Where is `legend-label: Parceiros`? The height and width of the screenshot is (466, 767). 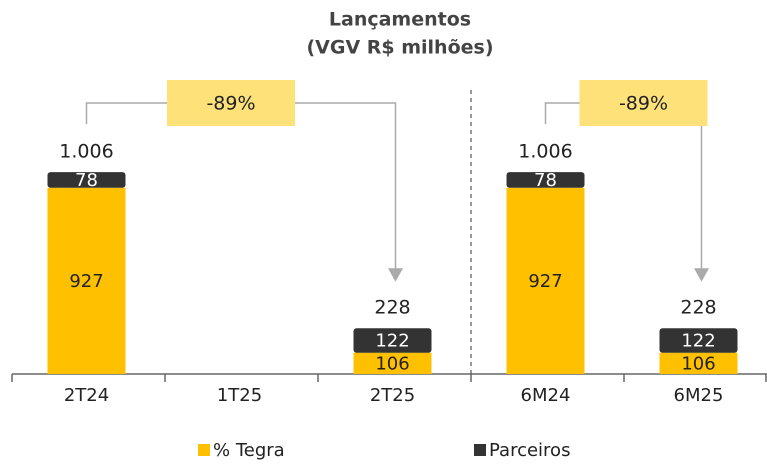
legend-label: Parceiros is located at coordinates (529, 450).